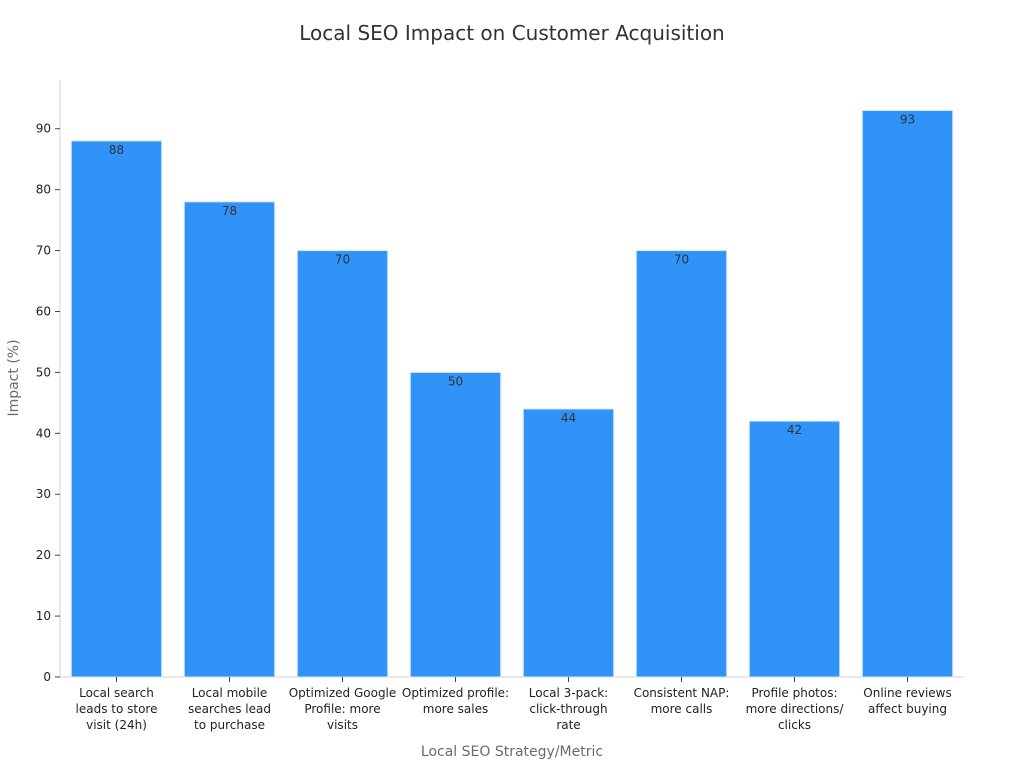  I want to click on x-tick-label-line: searches lead, so click(229, 709).